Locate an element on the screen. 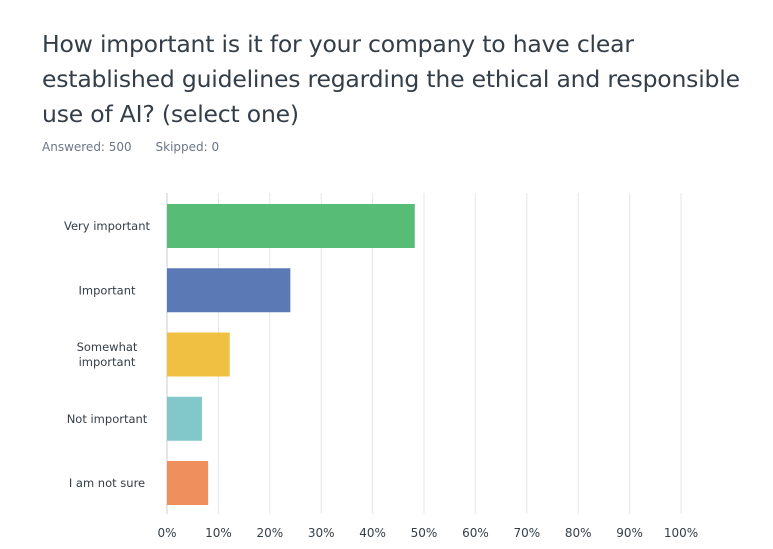 The width and height of the screenshot is (773, 549). x-tick-labels: 0% 10% 20% 30% 40% 50% 60% 70% 80% 90% 100% is located at coordinates (427, 533).